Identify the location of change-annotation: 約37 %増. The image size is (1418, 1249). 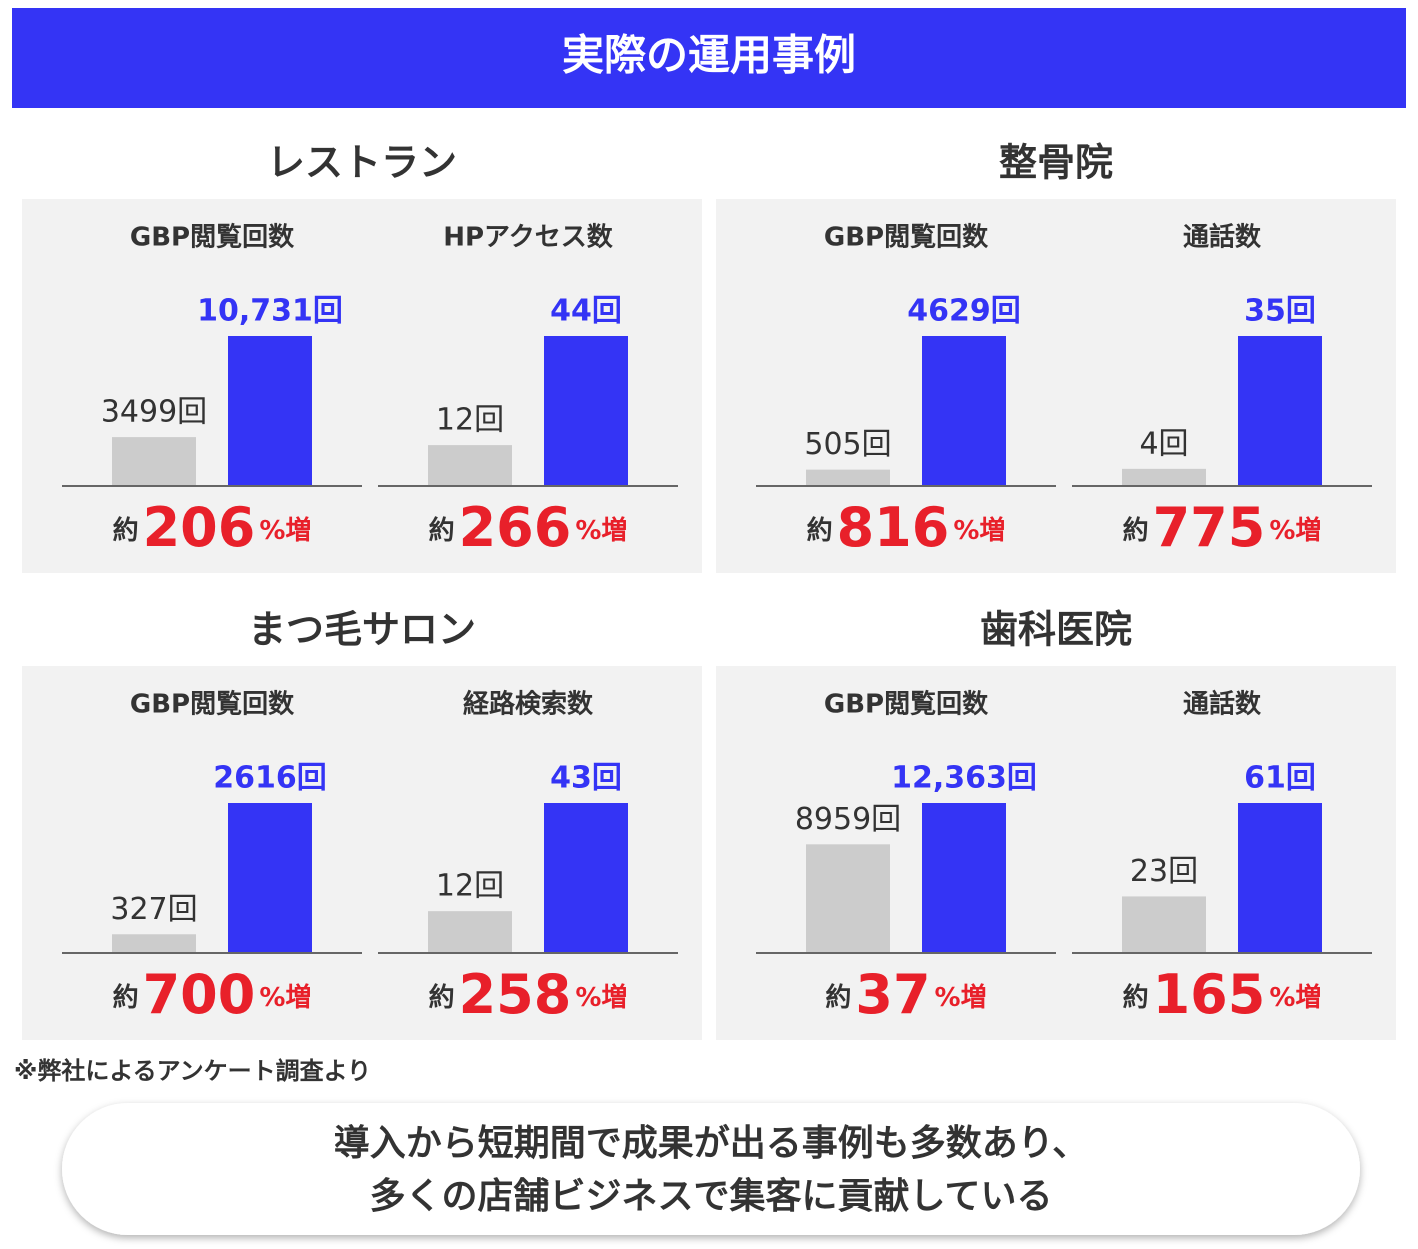
(905, 994).